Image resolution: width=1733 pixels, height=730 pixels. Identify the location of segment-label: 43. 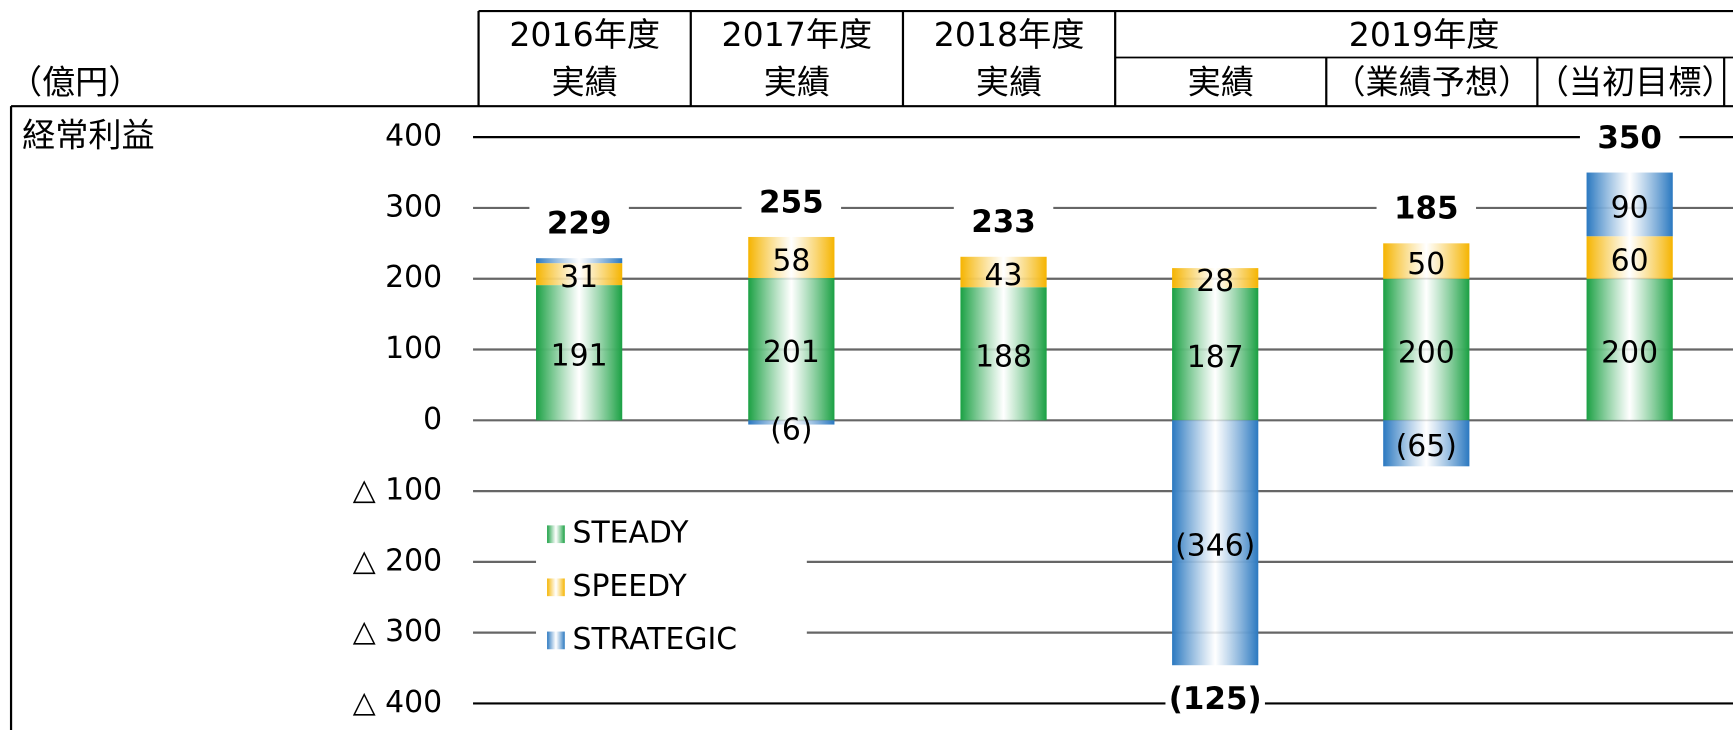
(1004, 275).